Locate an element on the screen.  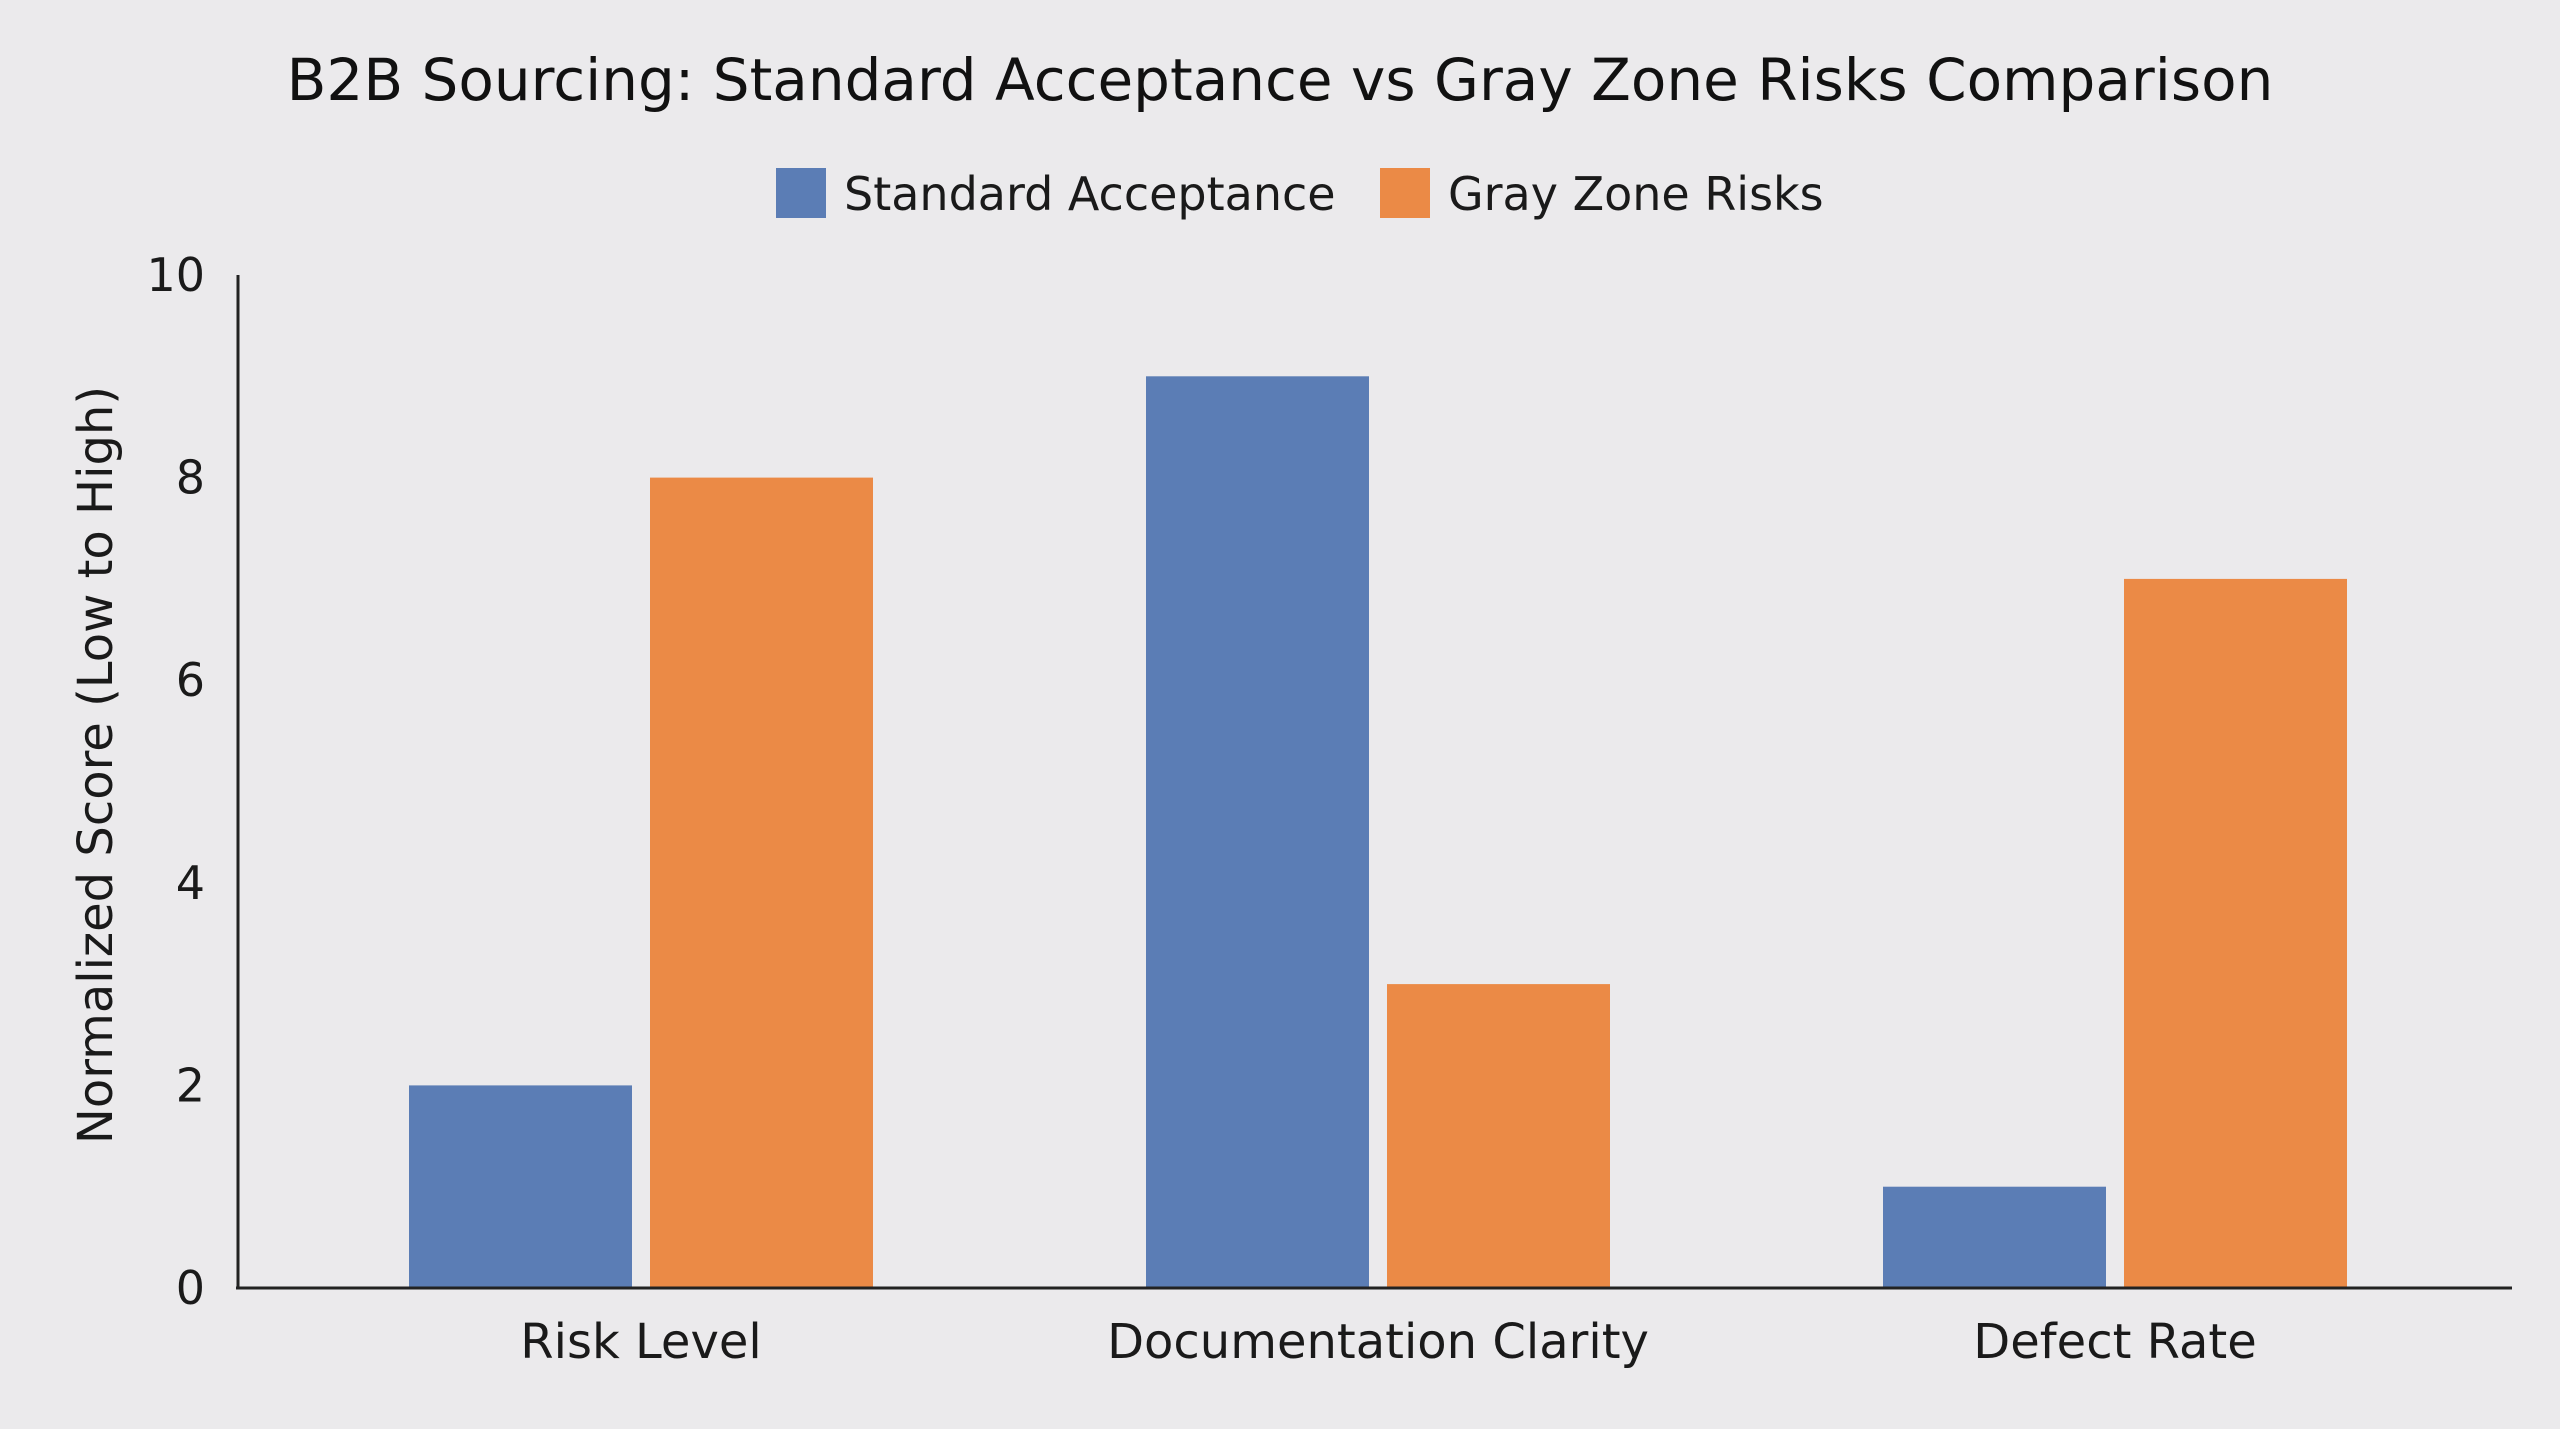
bar-documentation-clarity-gray-zone-risks is located at coordinates (1498, 1136).